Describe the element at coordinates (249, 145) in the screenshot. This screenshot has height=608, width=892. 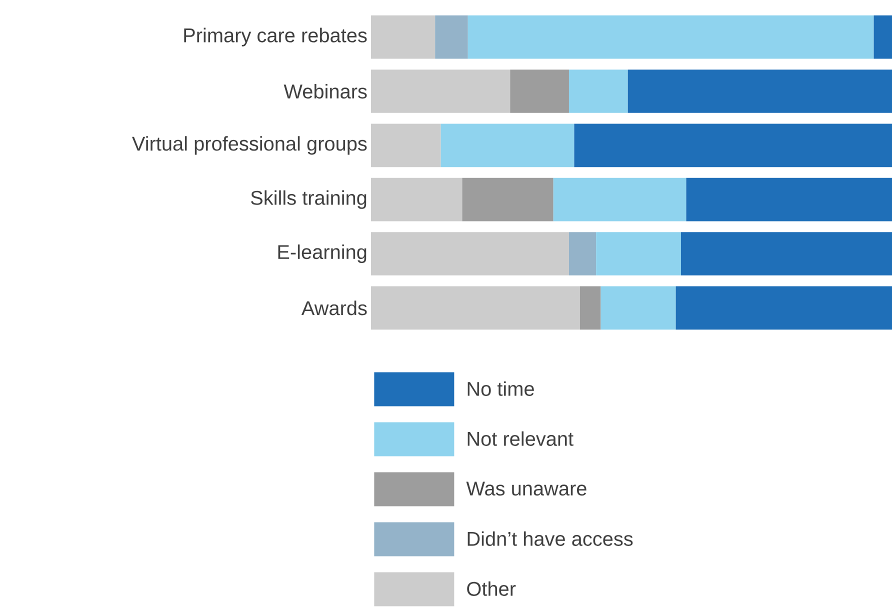
I see `y-tick-label: Virtual professional groups` at that location.